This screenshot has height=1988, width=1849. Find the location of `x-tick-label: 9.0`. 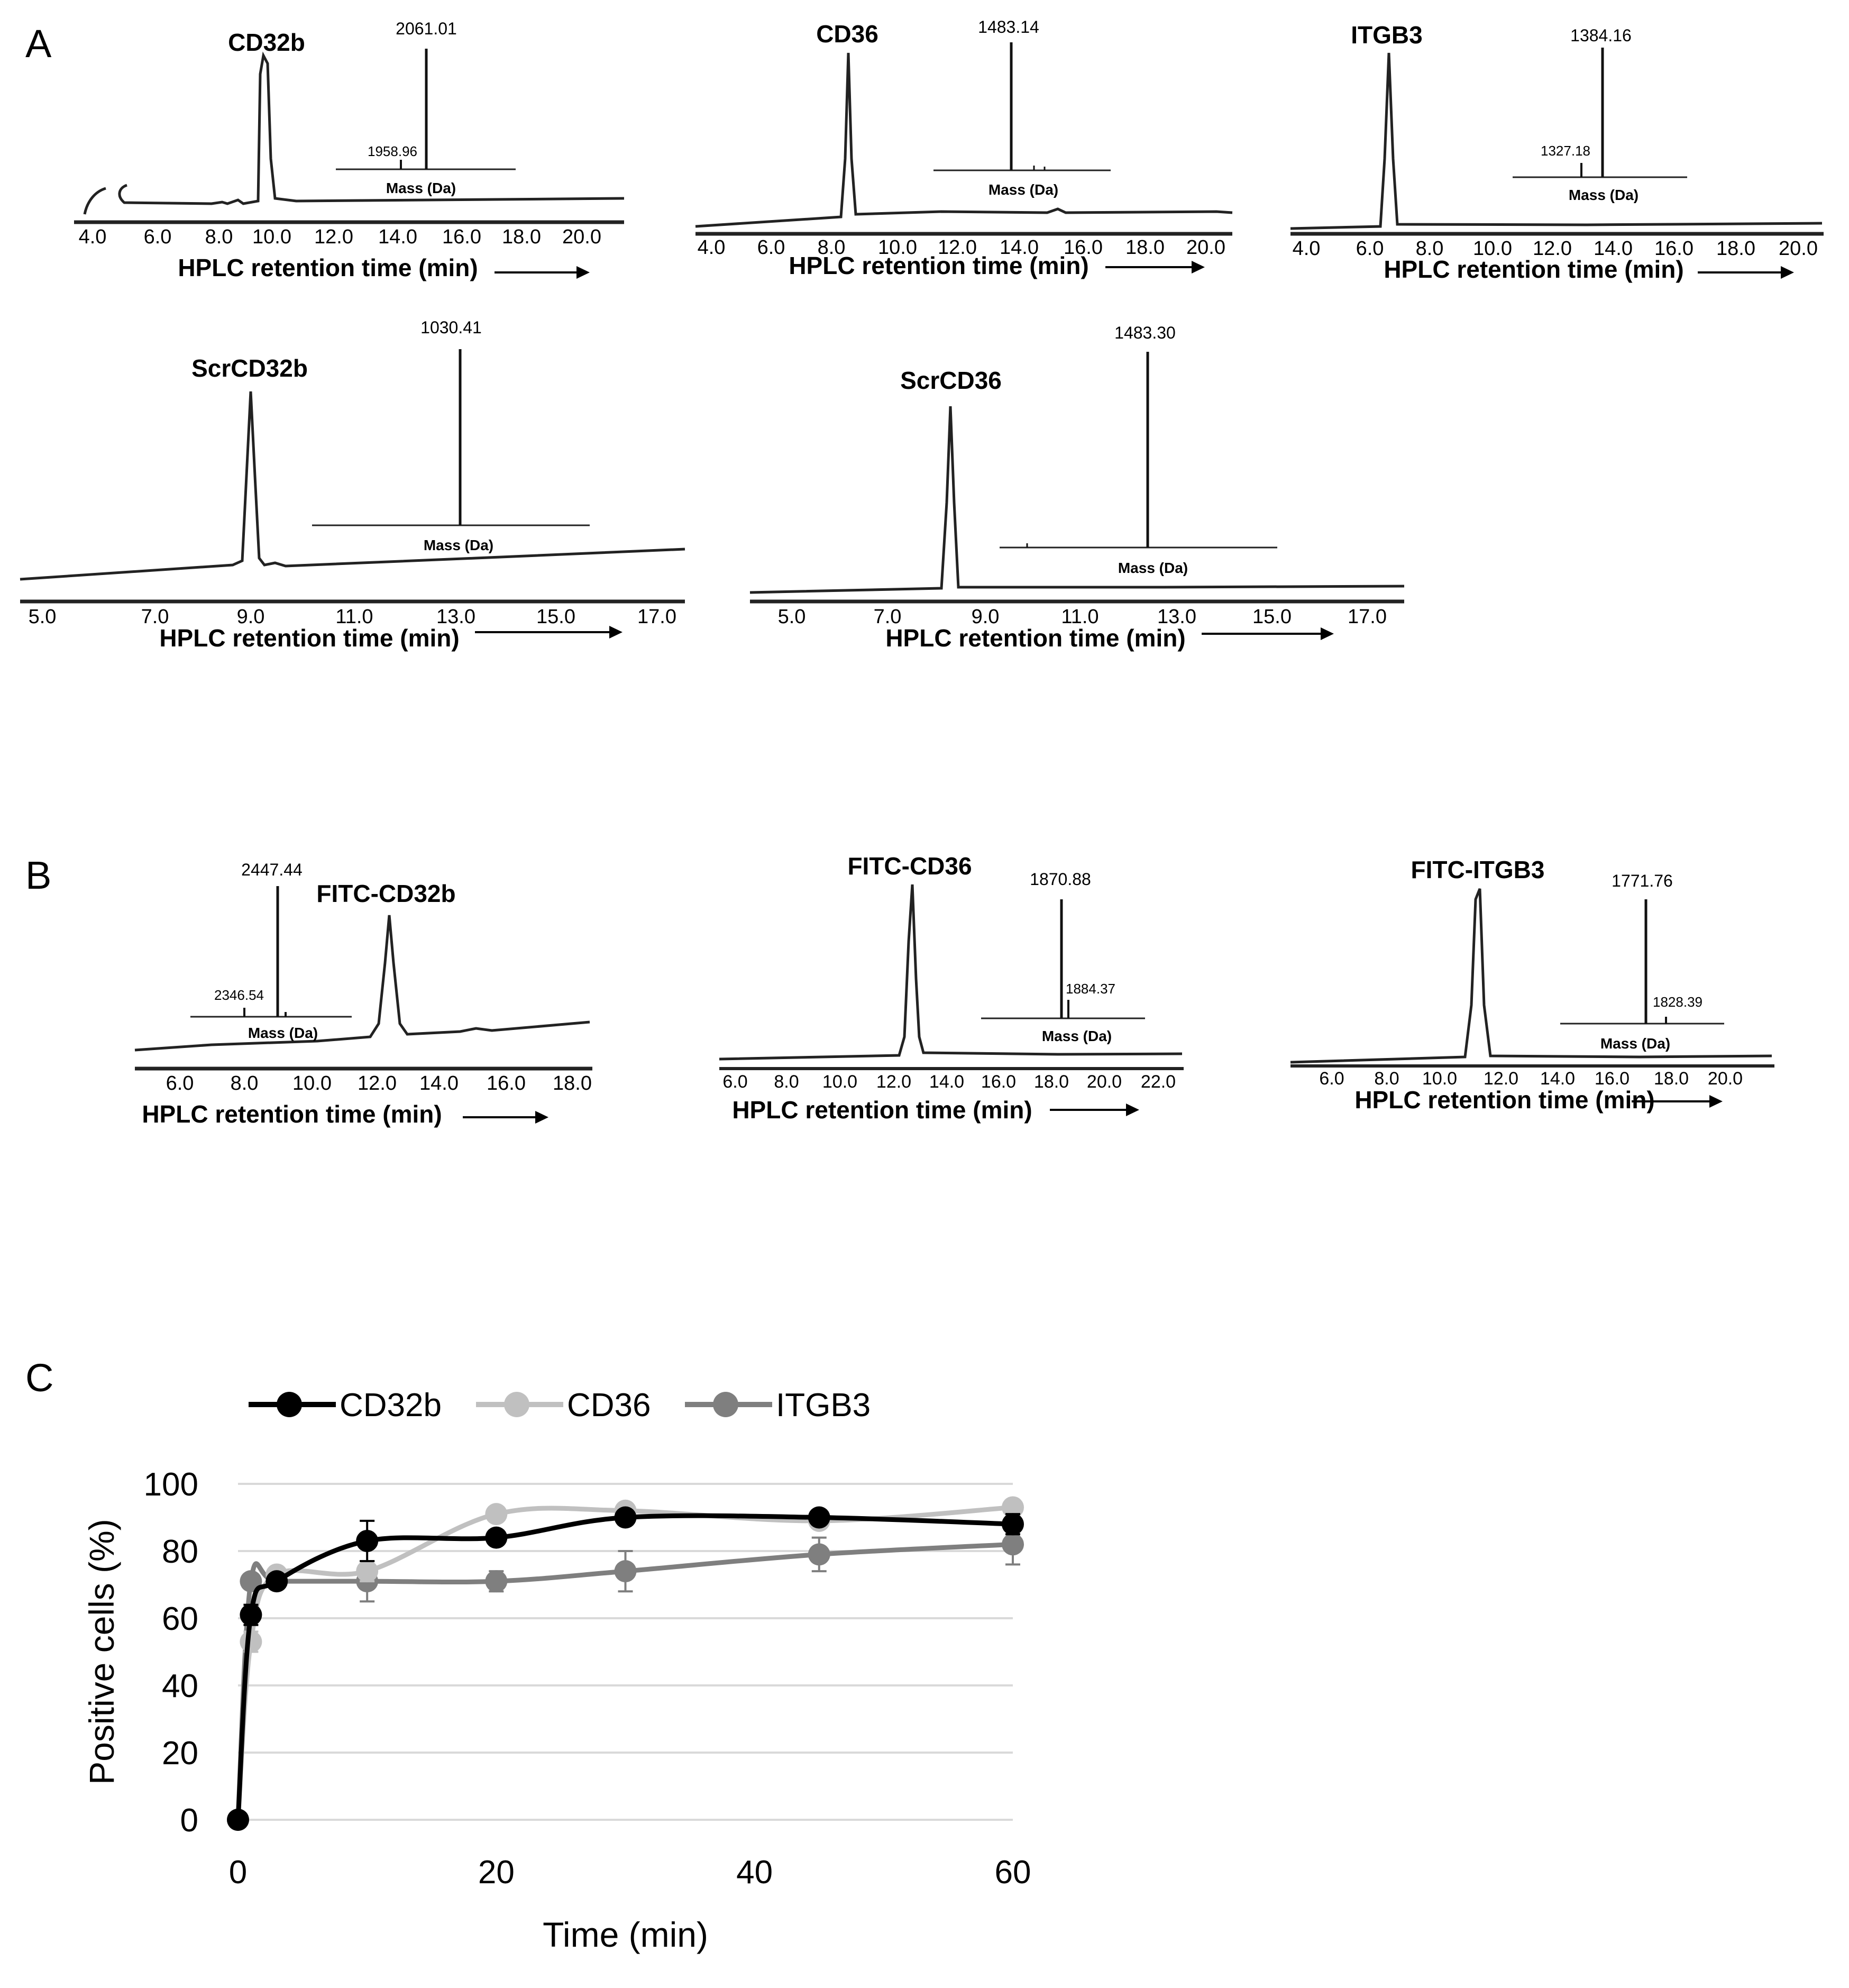

x-tick-label: 9.0 is located at coordinates (986, 617).